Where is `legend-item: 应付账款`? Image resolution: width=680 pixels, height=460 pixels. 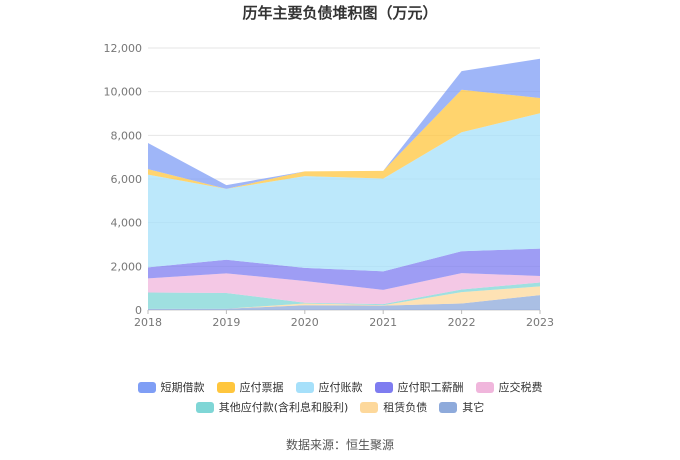 legend-item: 应付账款 is located at coordinates (329, 387).